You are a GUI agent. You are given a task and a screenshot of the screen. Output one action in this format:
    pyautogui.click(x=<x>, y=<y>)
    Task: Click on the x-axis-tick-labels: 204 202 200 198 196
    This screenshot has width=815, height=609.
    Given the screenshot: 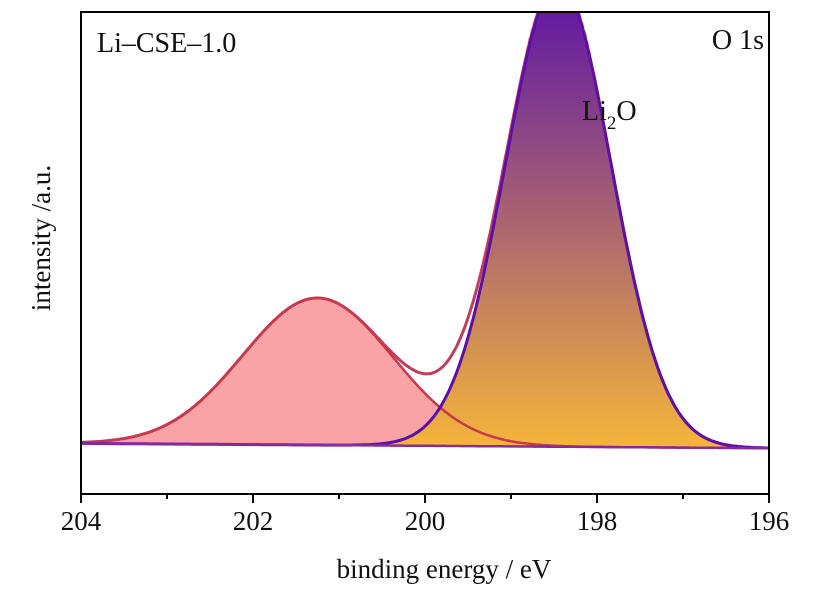 What is the action you would take?
    pyautogui.click(x=425, y=521)
    